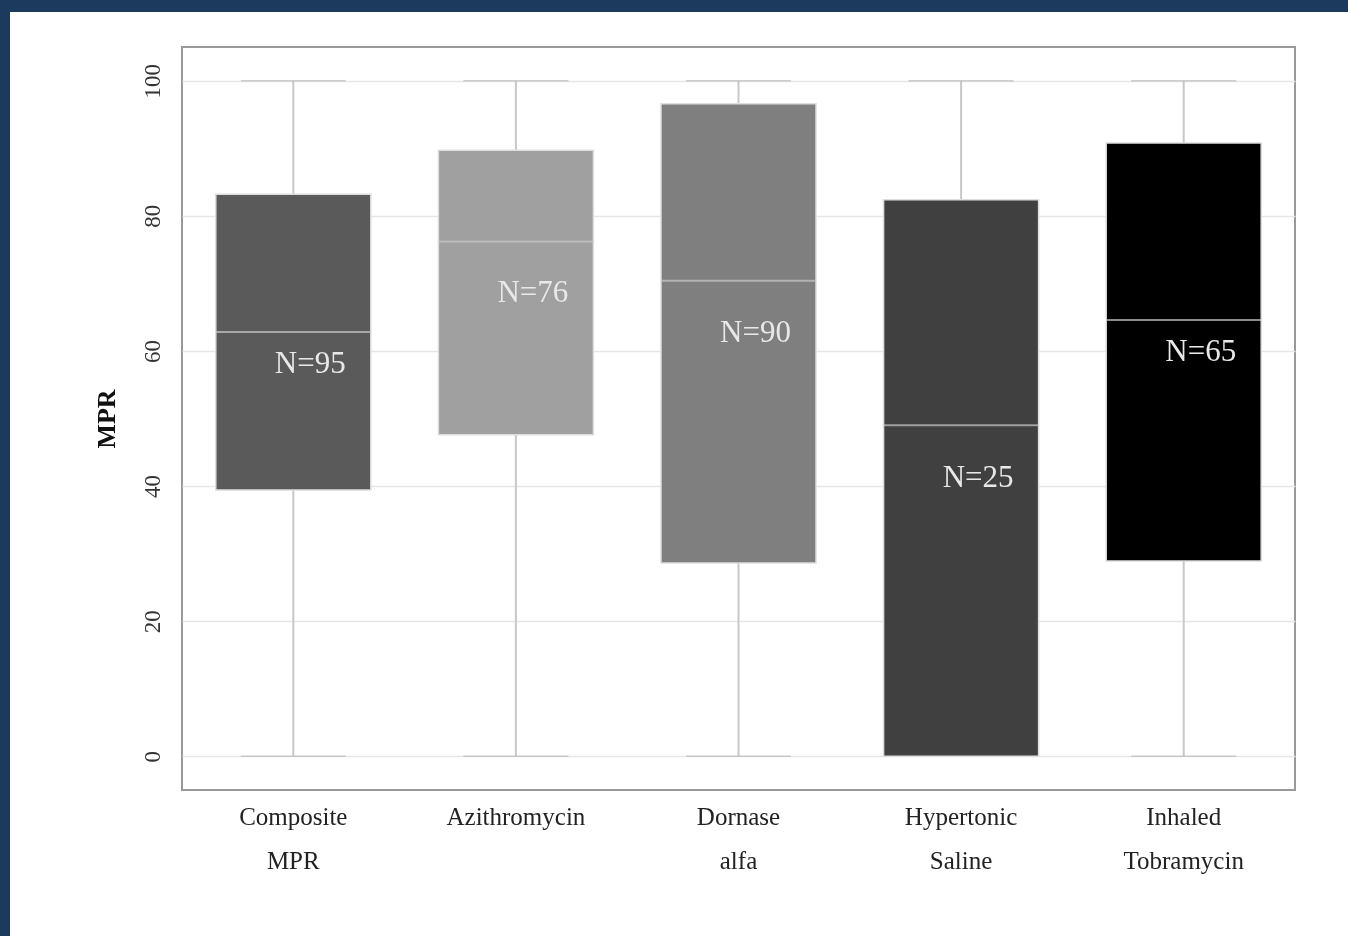  I want to click on annotation: N=95, so click(310, 363).